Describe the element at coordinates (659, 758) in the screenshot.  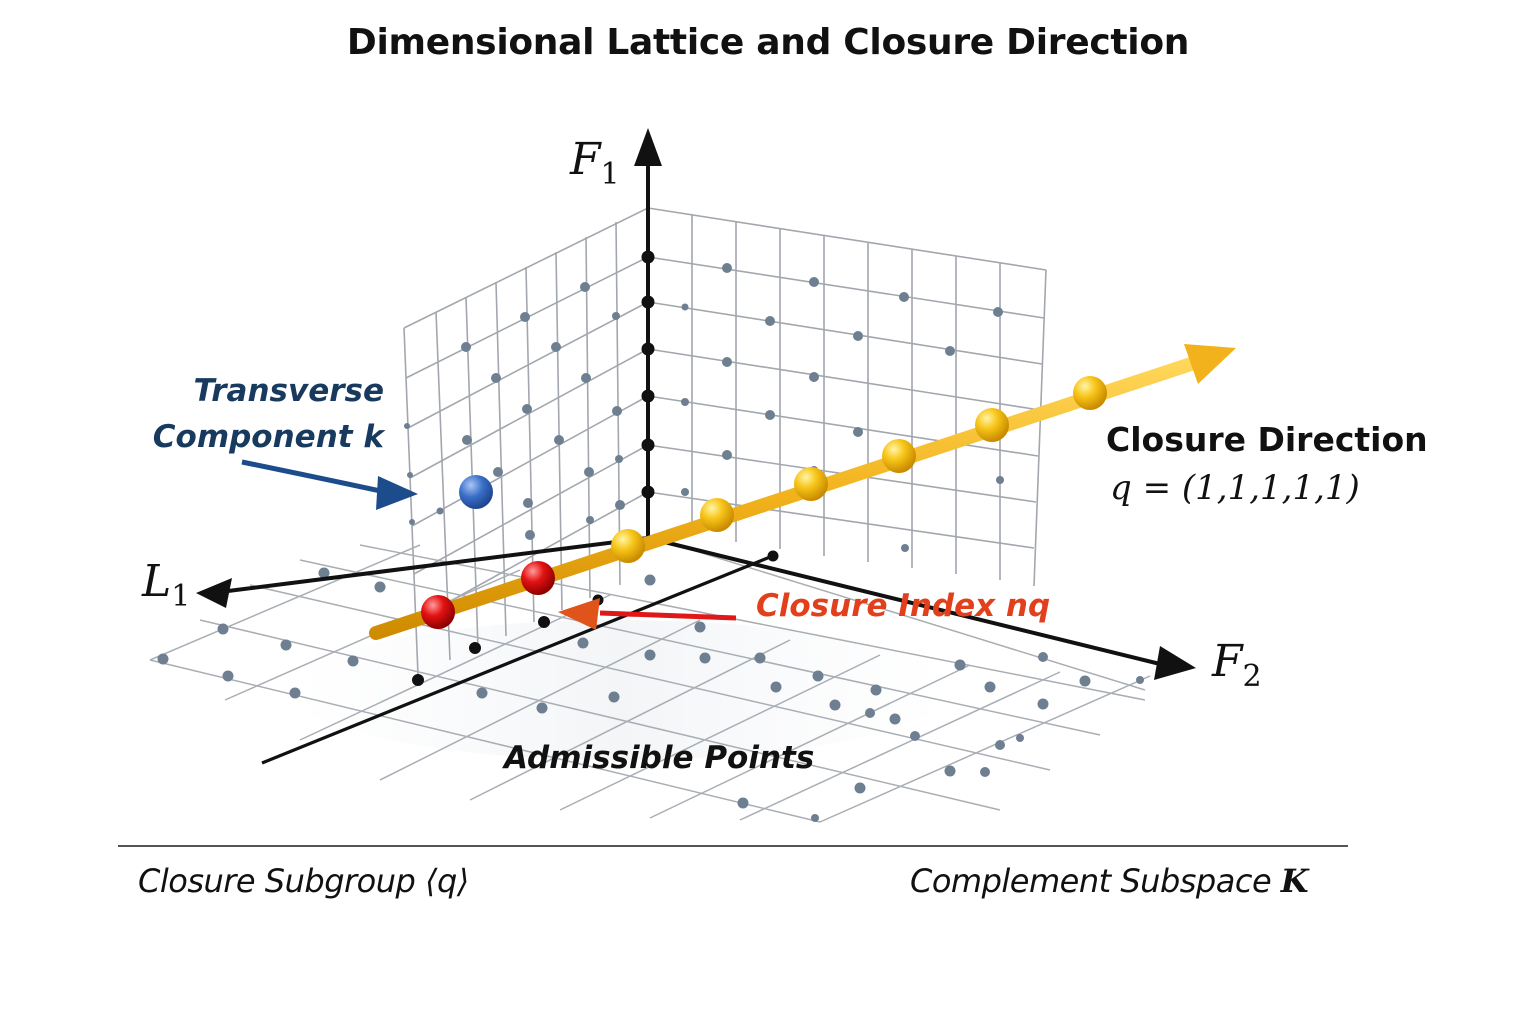
I see `admissible-points-label: Admissible Points` at that location.